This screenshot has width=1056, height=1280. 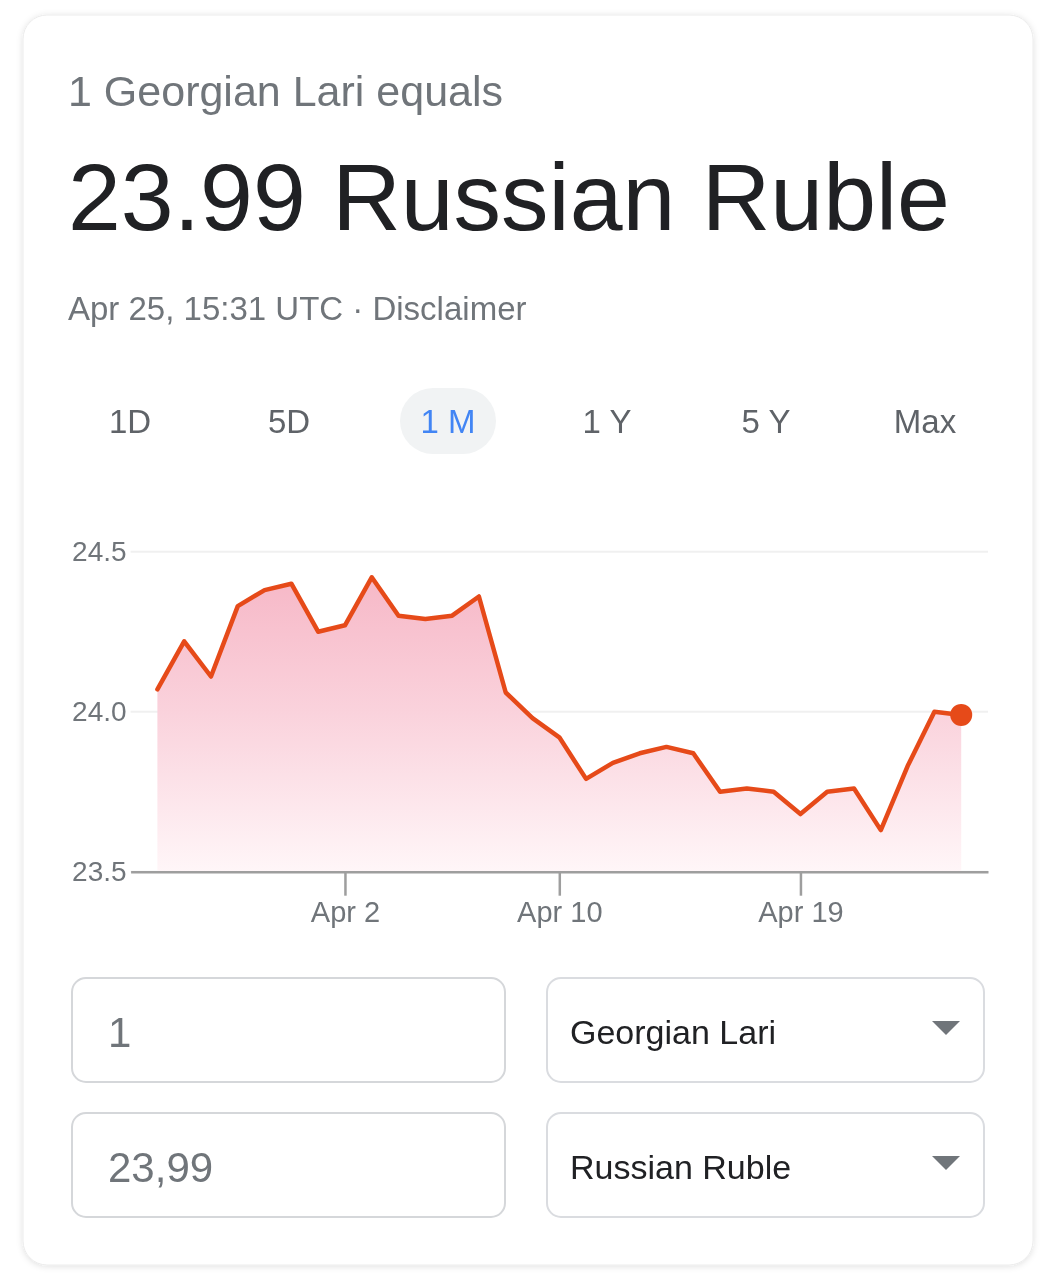 I want to click on input-field: 1, so click(x=288, y=1030).